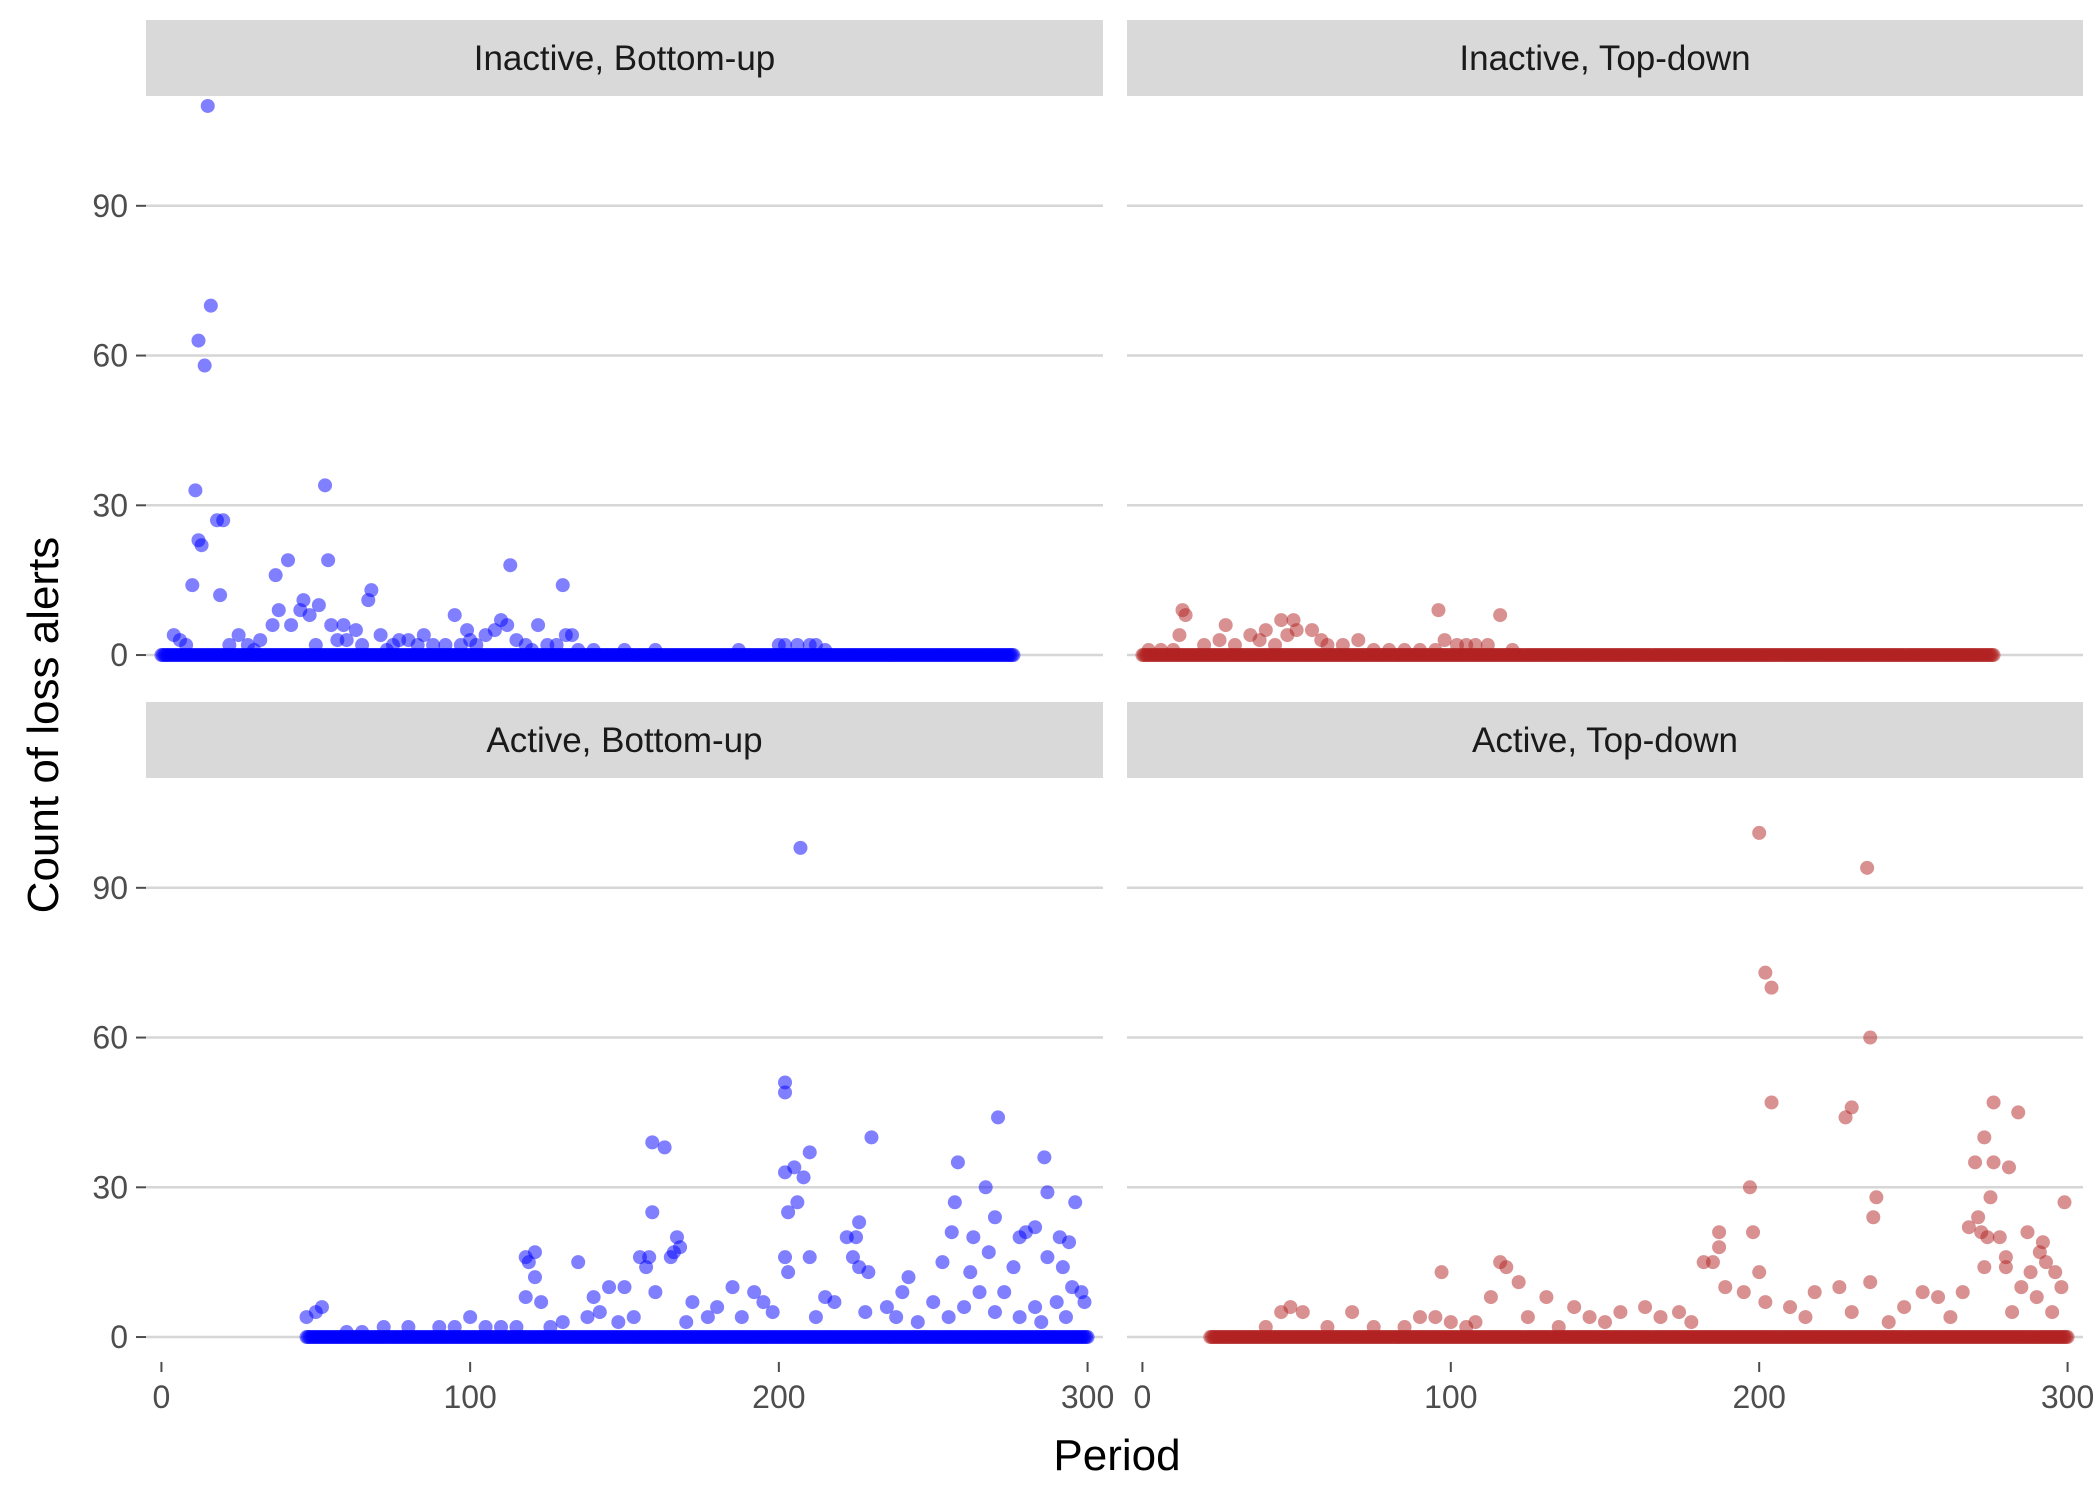 This screenshot has height=1499, width=2100. Describe the element at coordinates (110, 356) in the screenshot. I see `y-tick-label: 60` at that location.